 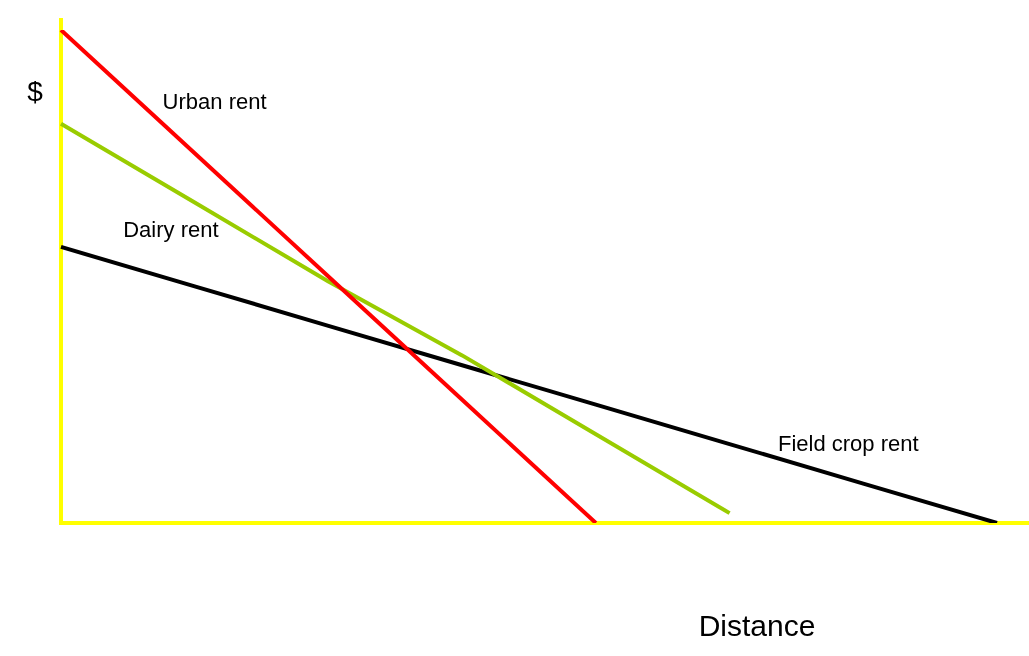 What do you see at coordinates (757, 626) in the screenshot?
I see `x-axis-title: Distance` at bounding box center [757, 626].